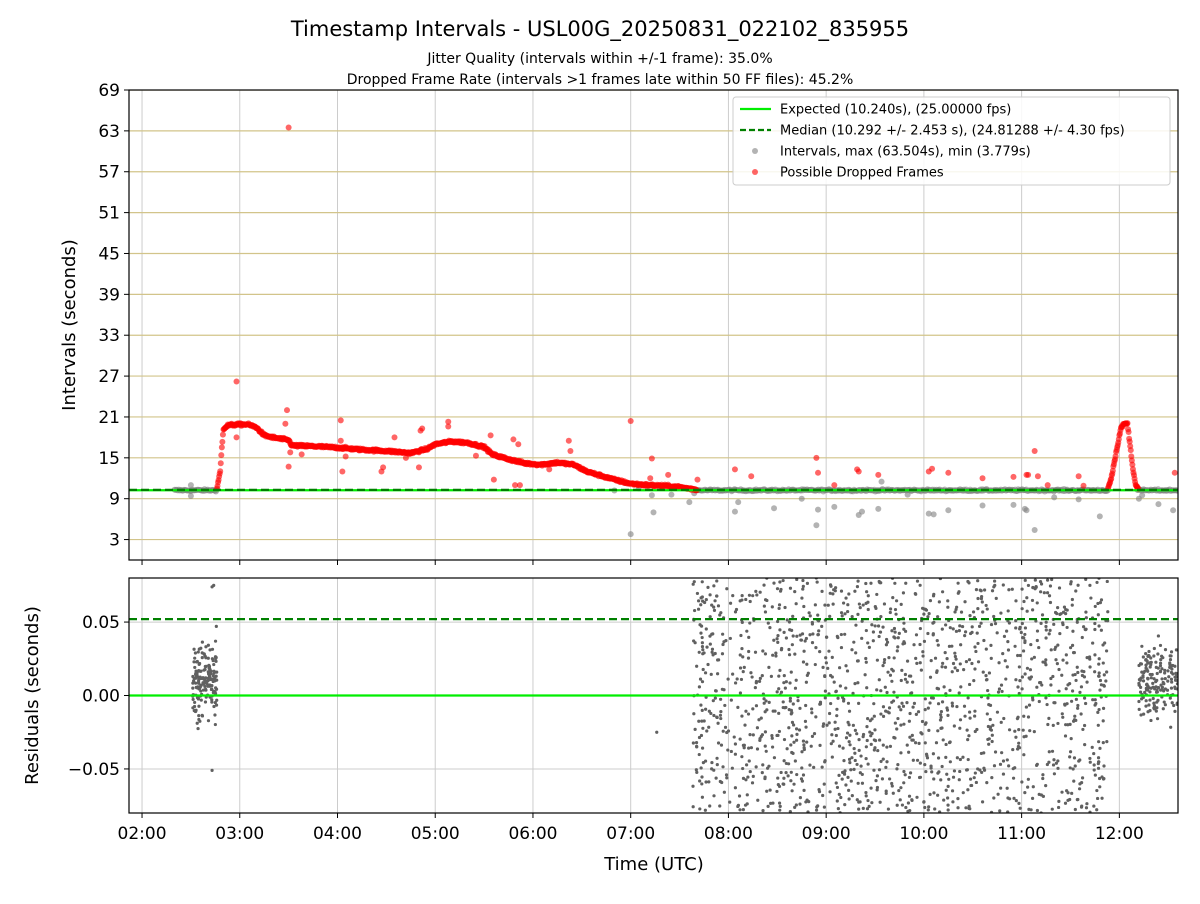 This screenshot has height=904, width=1200. What do you see at coordinates (862, 173) in the screenshot?
I see `legend-label: Possible Dropped Frames` at bounding box center [862, 173].